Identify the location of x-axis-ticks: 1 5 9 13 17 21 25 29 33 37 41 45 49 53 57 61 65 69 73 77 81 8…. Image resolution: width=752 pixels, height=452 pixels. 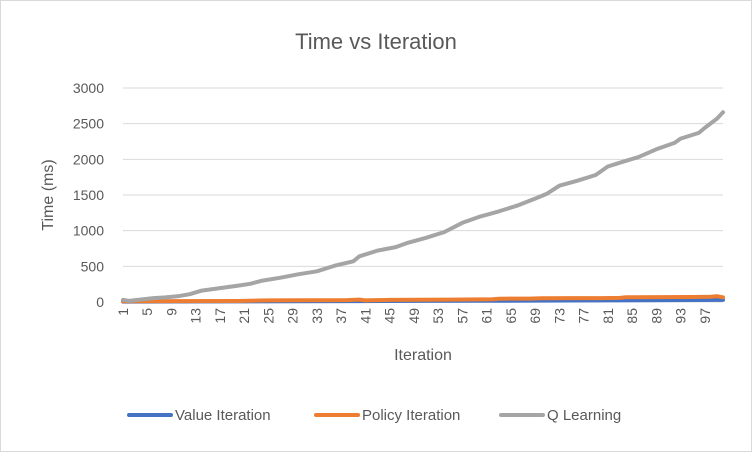
(414, 316).